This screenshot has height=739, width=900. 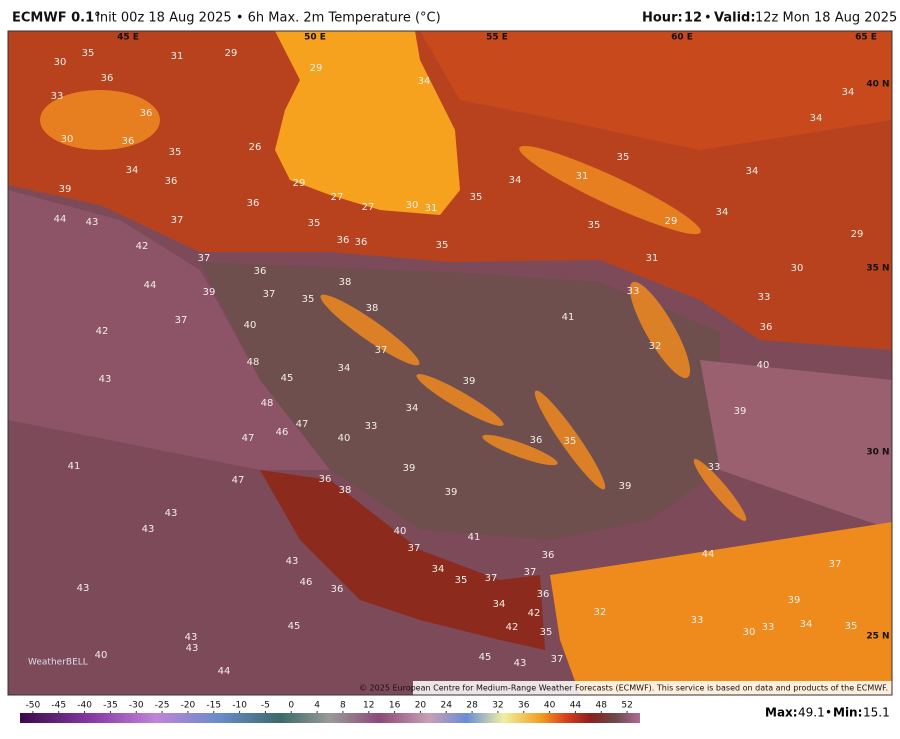 What do you see at coordinates (626, 706) in the screenshot?
I see `colorbar-tick-label: 52` at bounding box center [626, 706].